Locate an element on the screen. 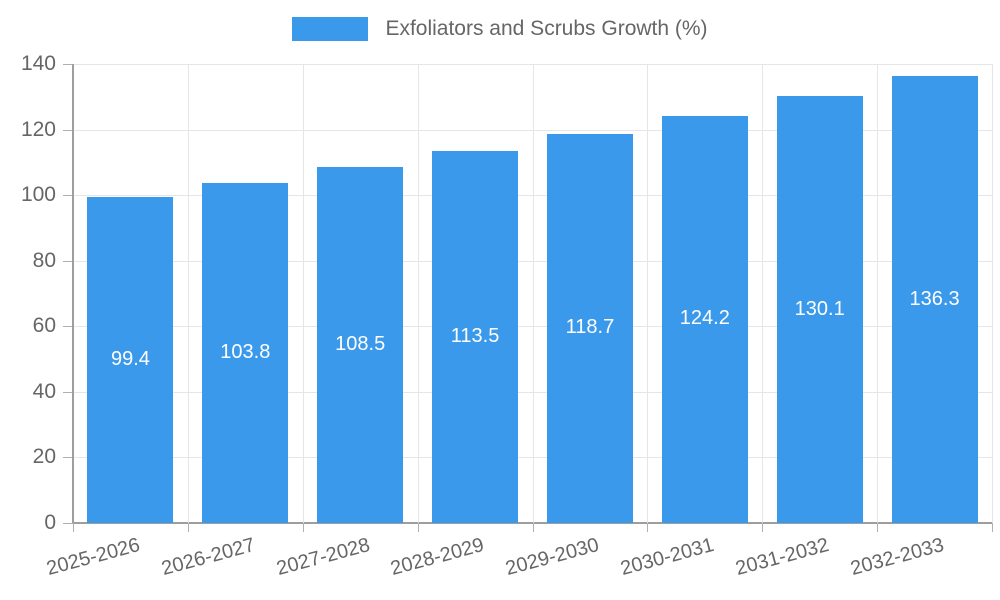 The width and height of the screenshot is (1000, 600). y-tick-label: 0 is located at coordinates (50, 522).